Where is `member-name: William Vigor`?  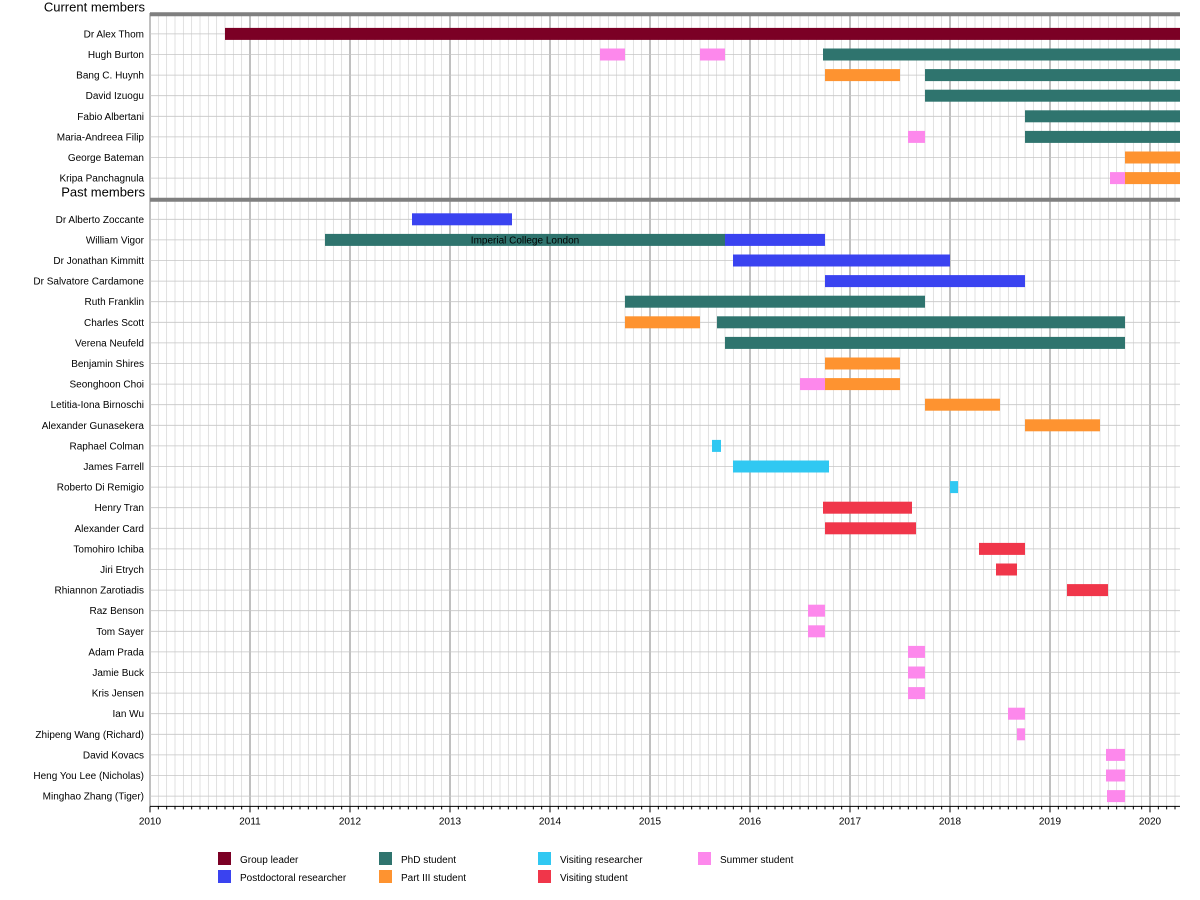
member-name: William Vigor is located at coordinates (115, 240).